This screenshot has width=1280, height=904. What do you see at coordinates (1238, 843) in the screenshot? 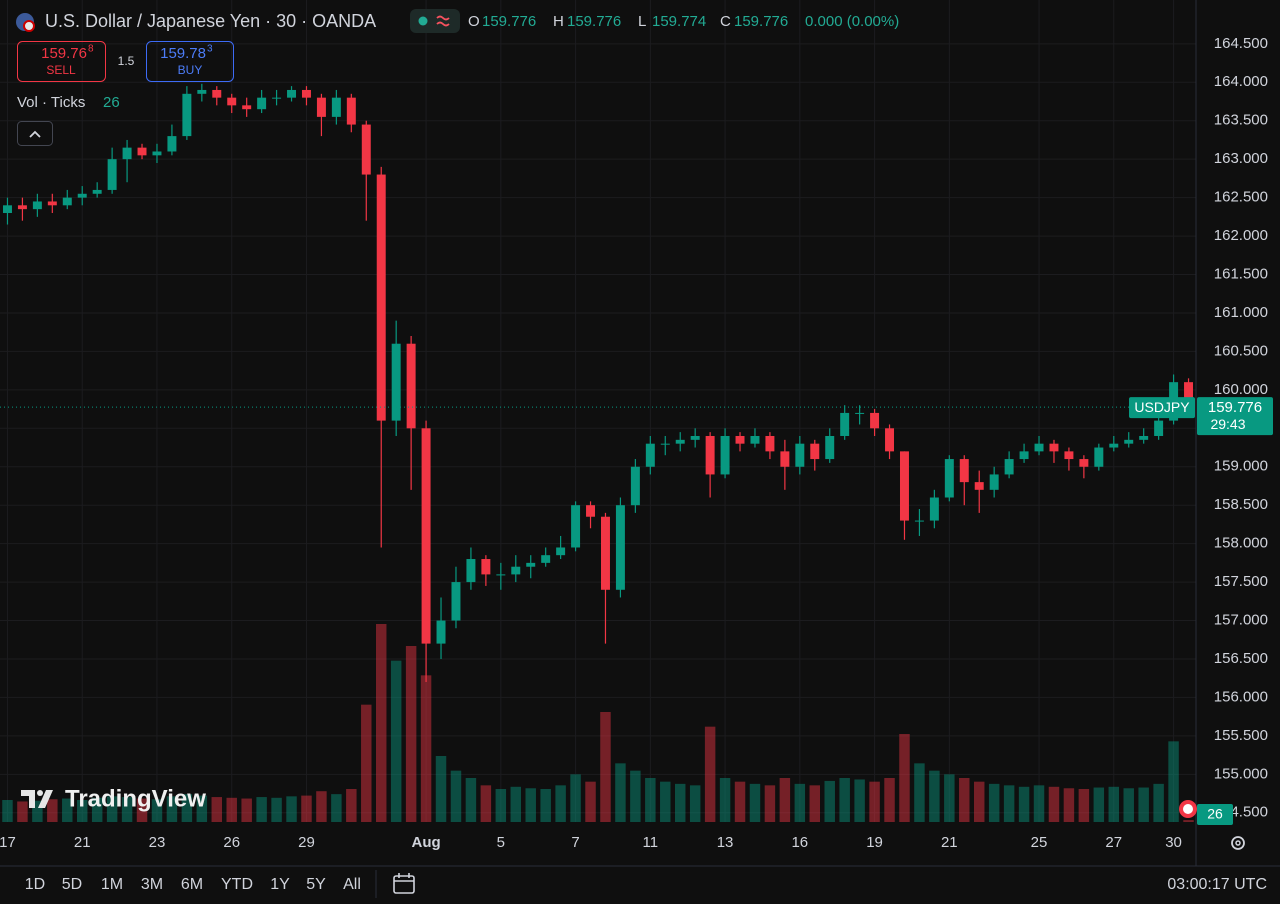
I see `settings-icon` at bounding box center [1238, 843].